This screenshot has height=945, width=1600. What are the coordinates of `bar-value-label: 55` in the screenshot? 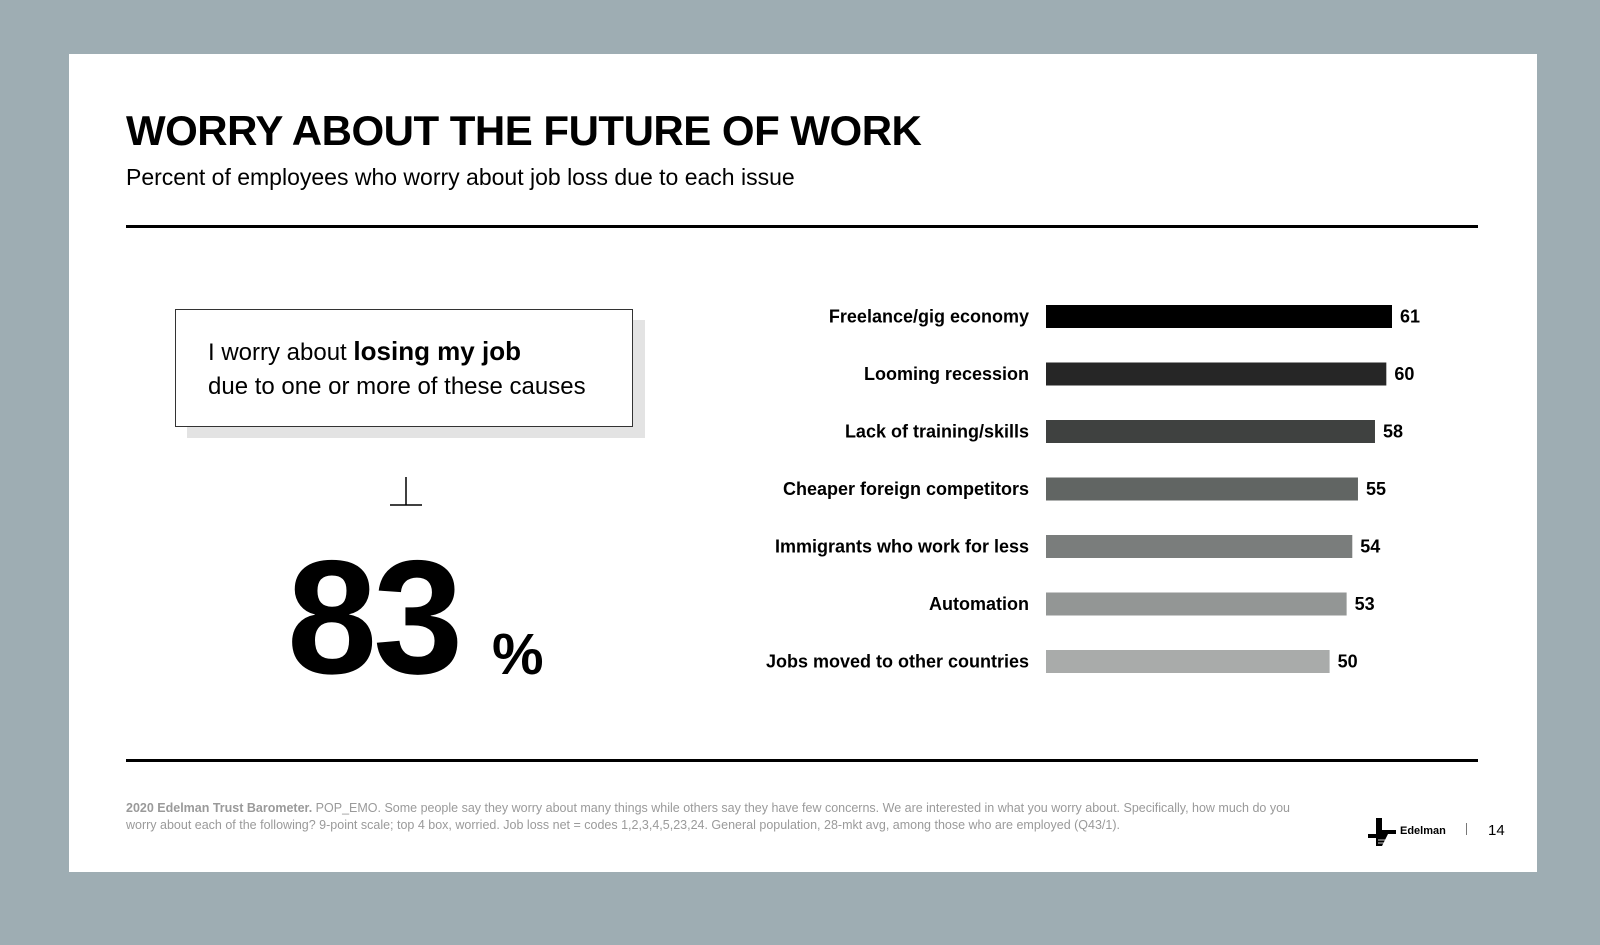 It's located at (1376, 489).